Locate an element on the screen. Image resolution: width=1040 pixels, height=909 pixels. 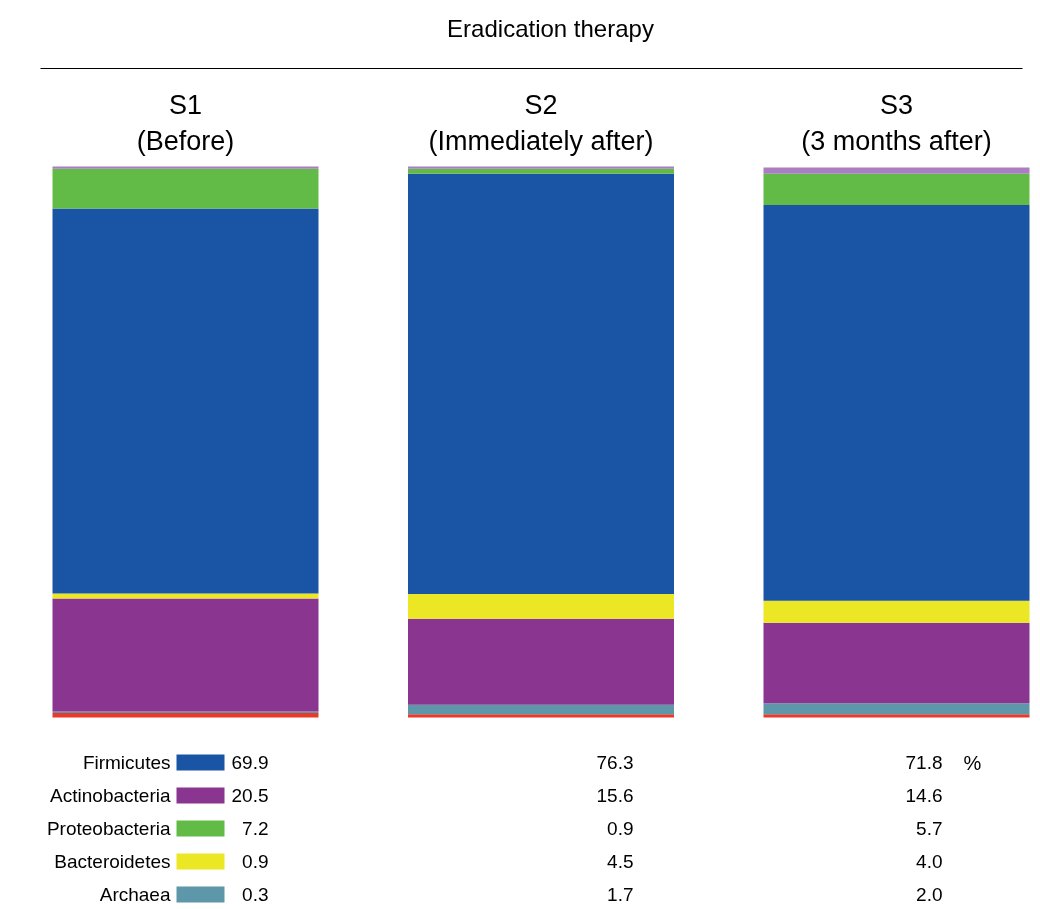
data-label: 14.6 is located at coordinates (924, 795).